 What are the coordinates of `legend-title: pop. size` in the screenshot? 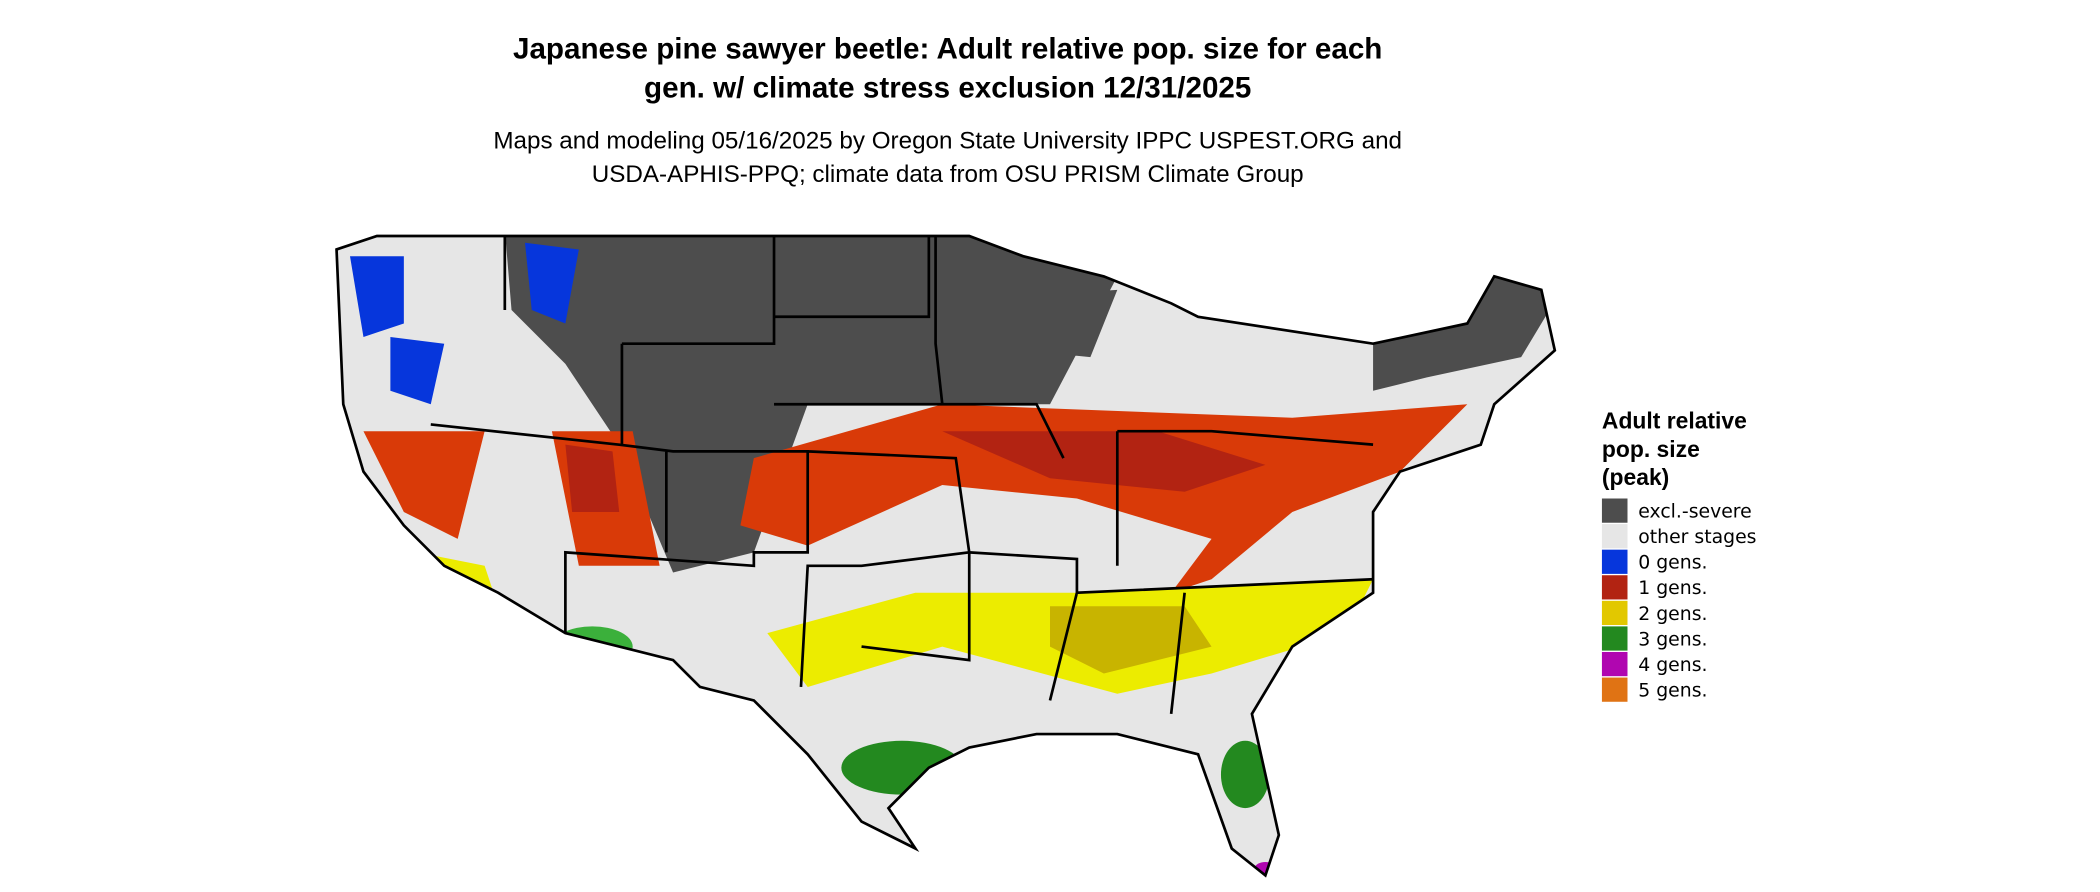 It's located at (1651, 449).